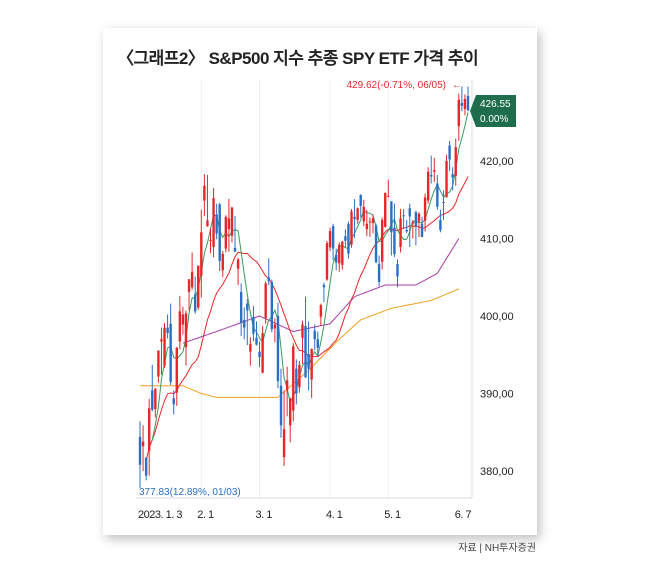 This screenshot has height=561, width=650. Describe the element at coordinates (334, 515) in the screenshot. I see `x-tick-label: 4. 1` at that location.